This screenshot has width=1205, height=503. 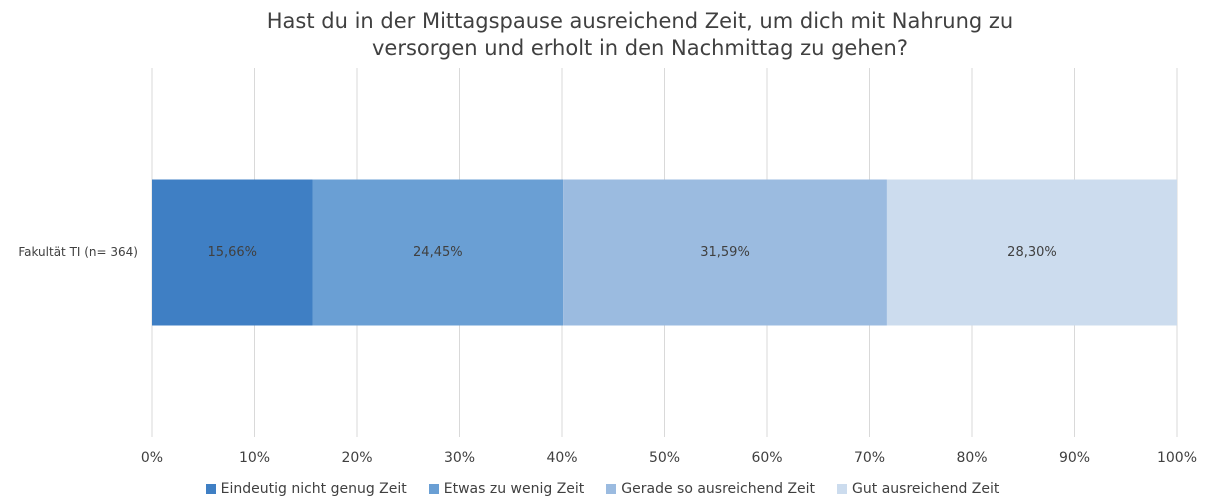 I want to click on x-tick-label: 50%, so click(x=664, y=458).